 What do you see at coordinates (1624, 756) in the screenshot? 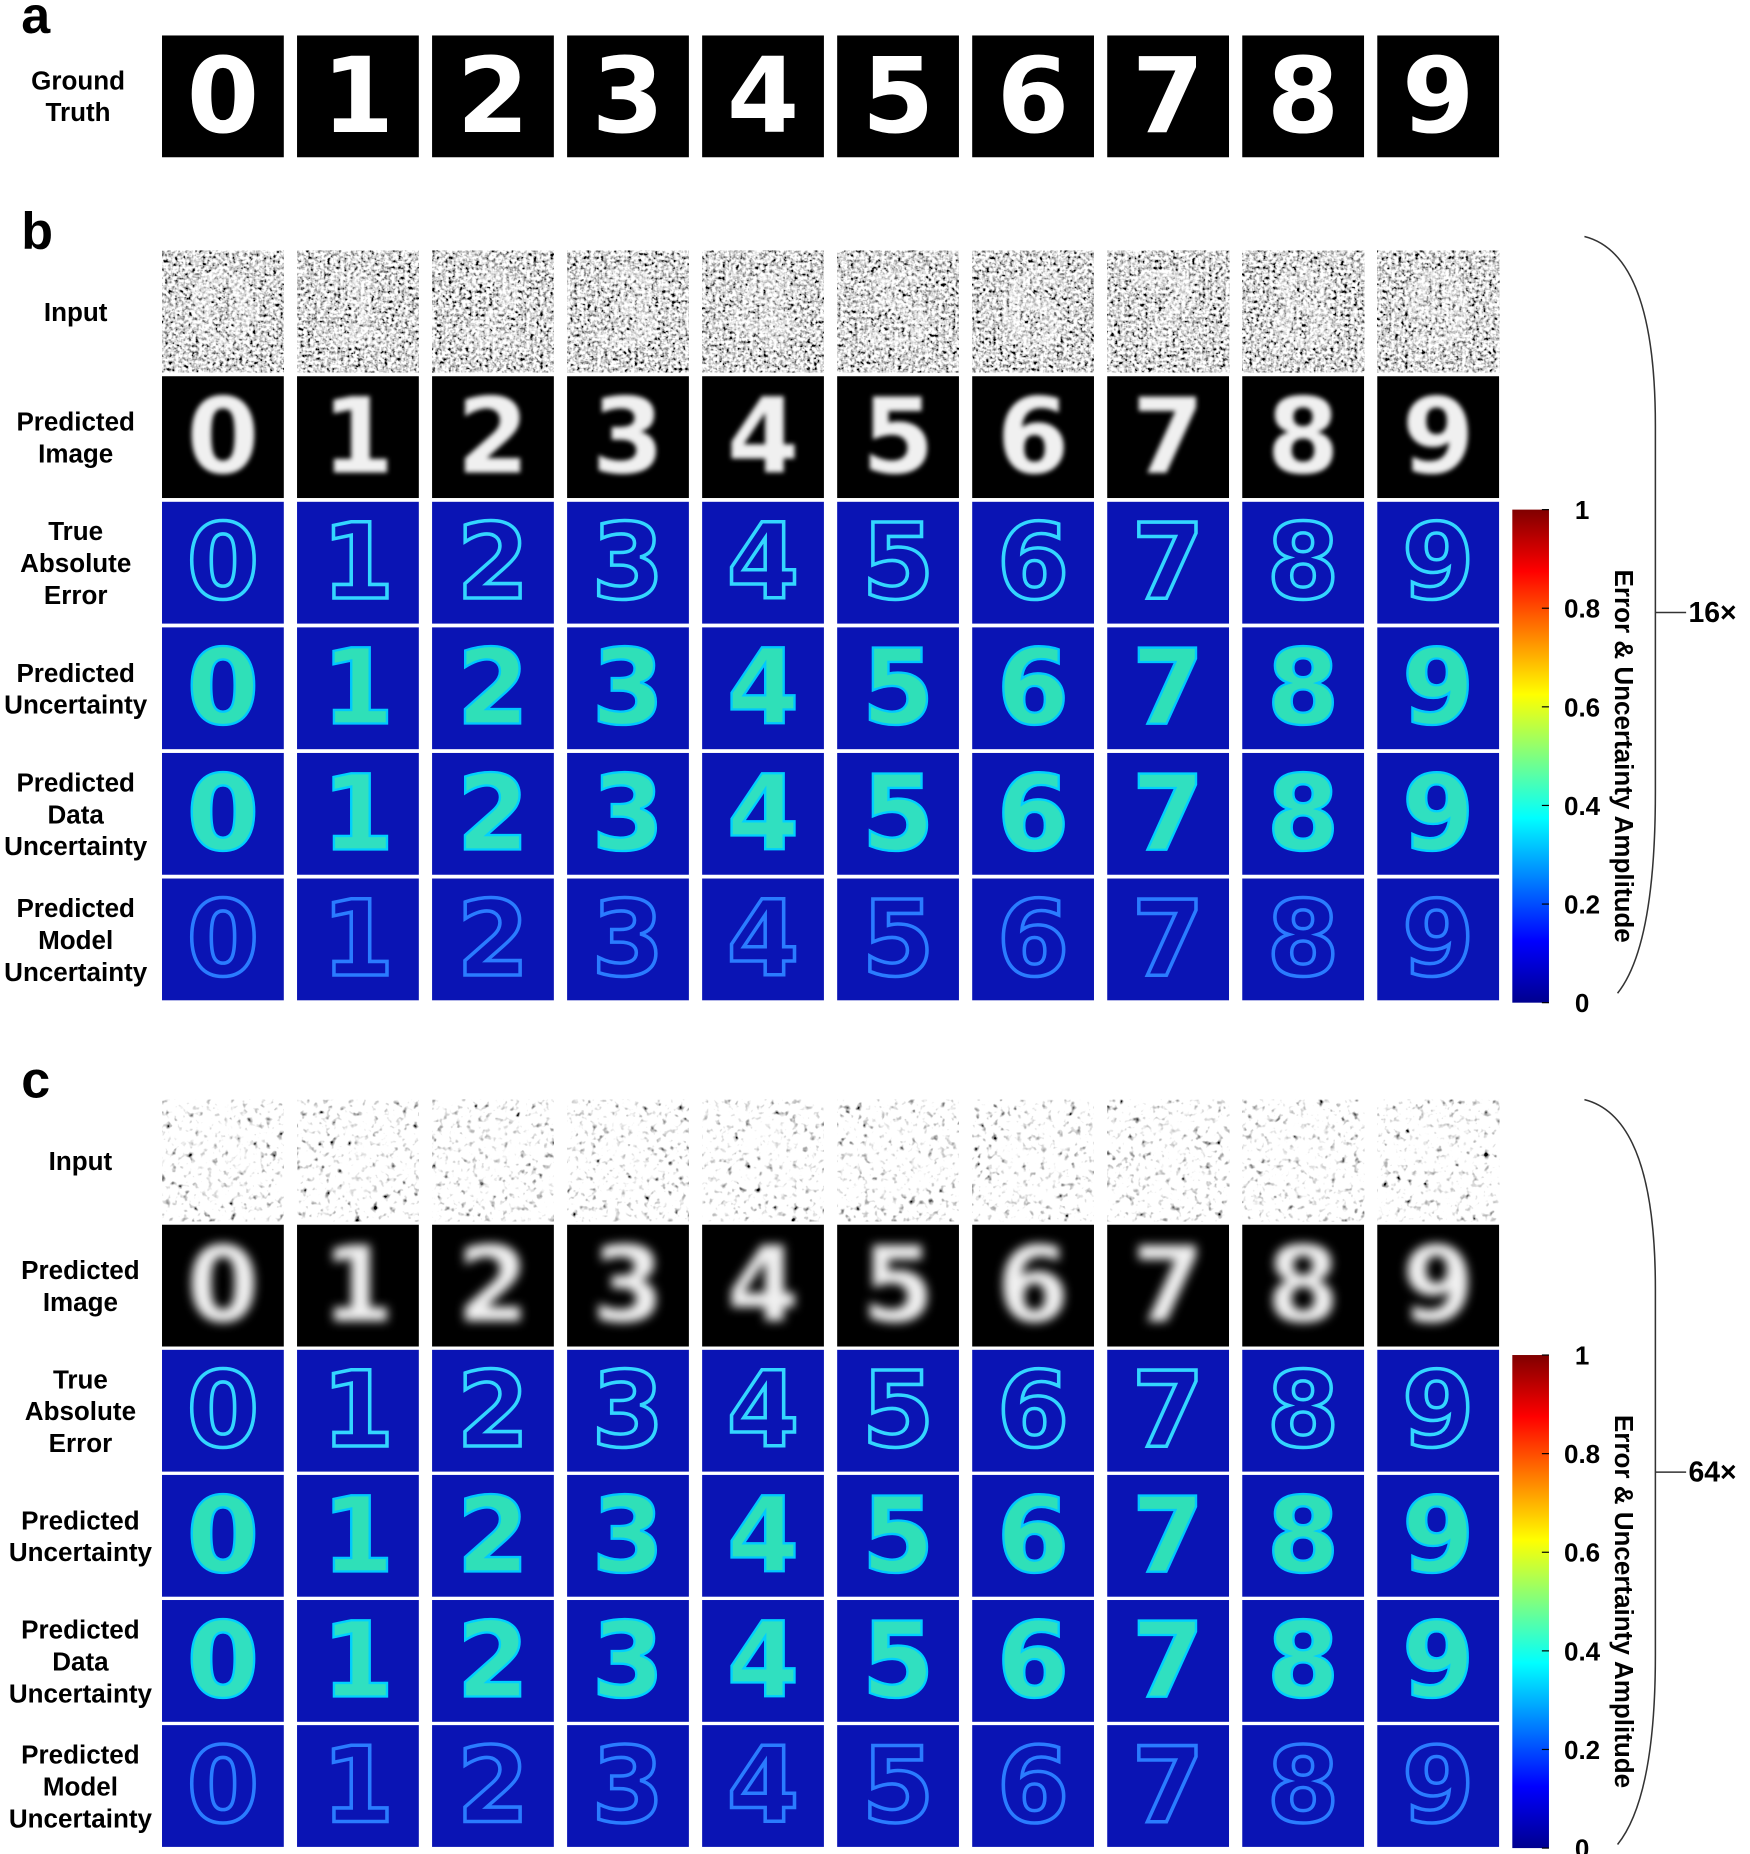
I see `colorbar-label: Error & Uncertainty Amplitude` at bounding box center [1624, 756].